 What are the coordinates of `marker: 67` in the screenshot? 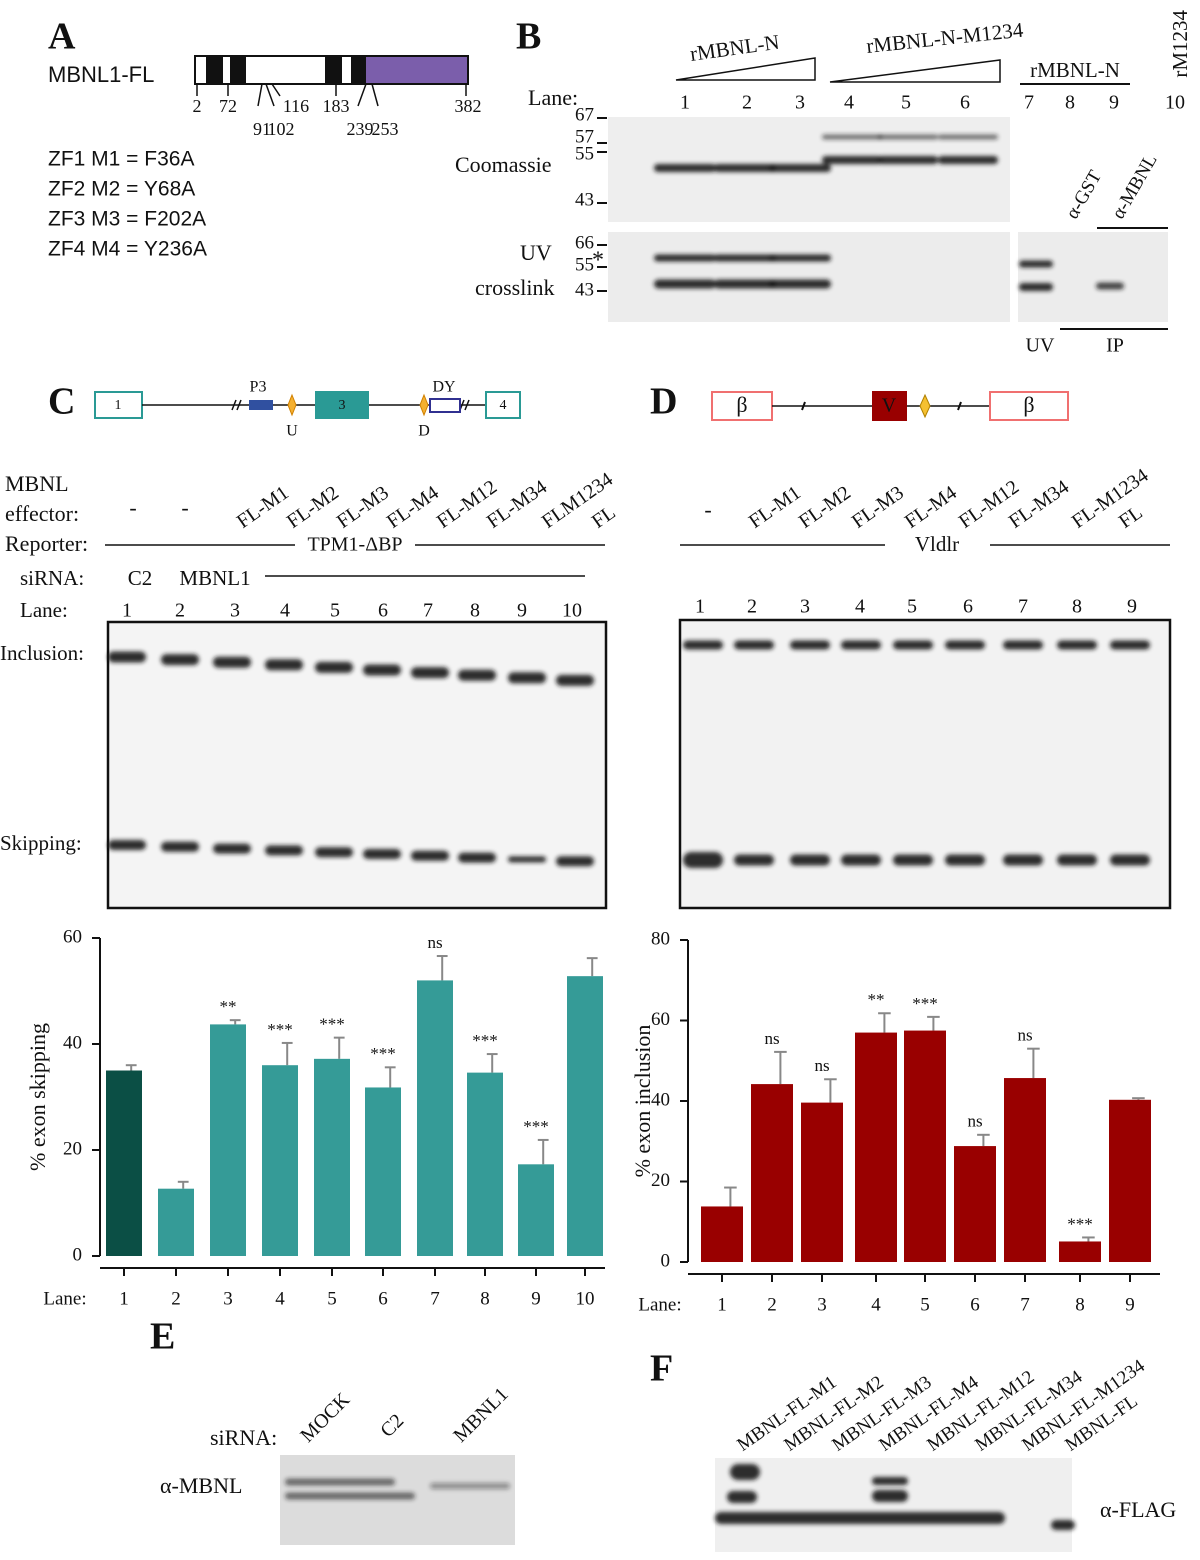 It's located at (584, 114).